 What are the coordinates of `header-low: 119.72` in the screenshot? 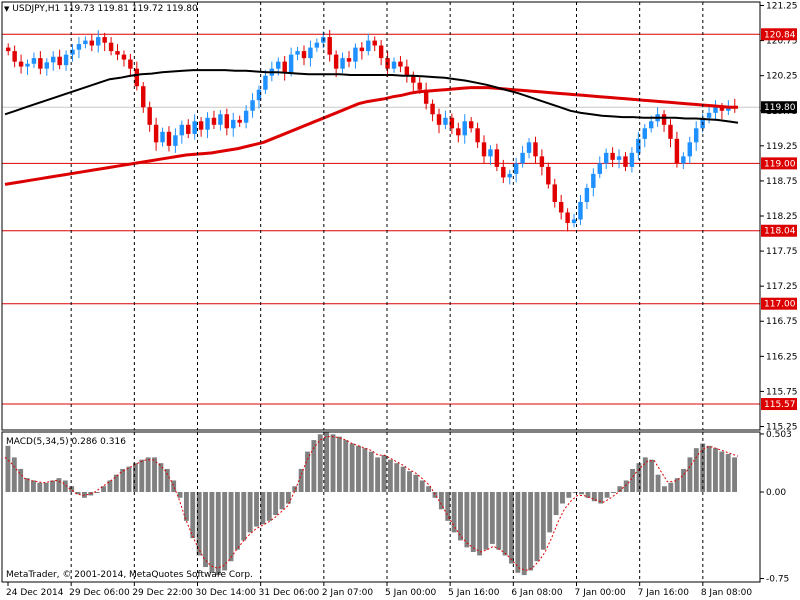 It's located at (147, 9).